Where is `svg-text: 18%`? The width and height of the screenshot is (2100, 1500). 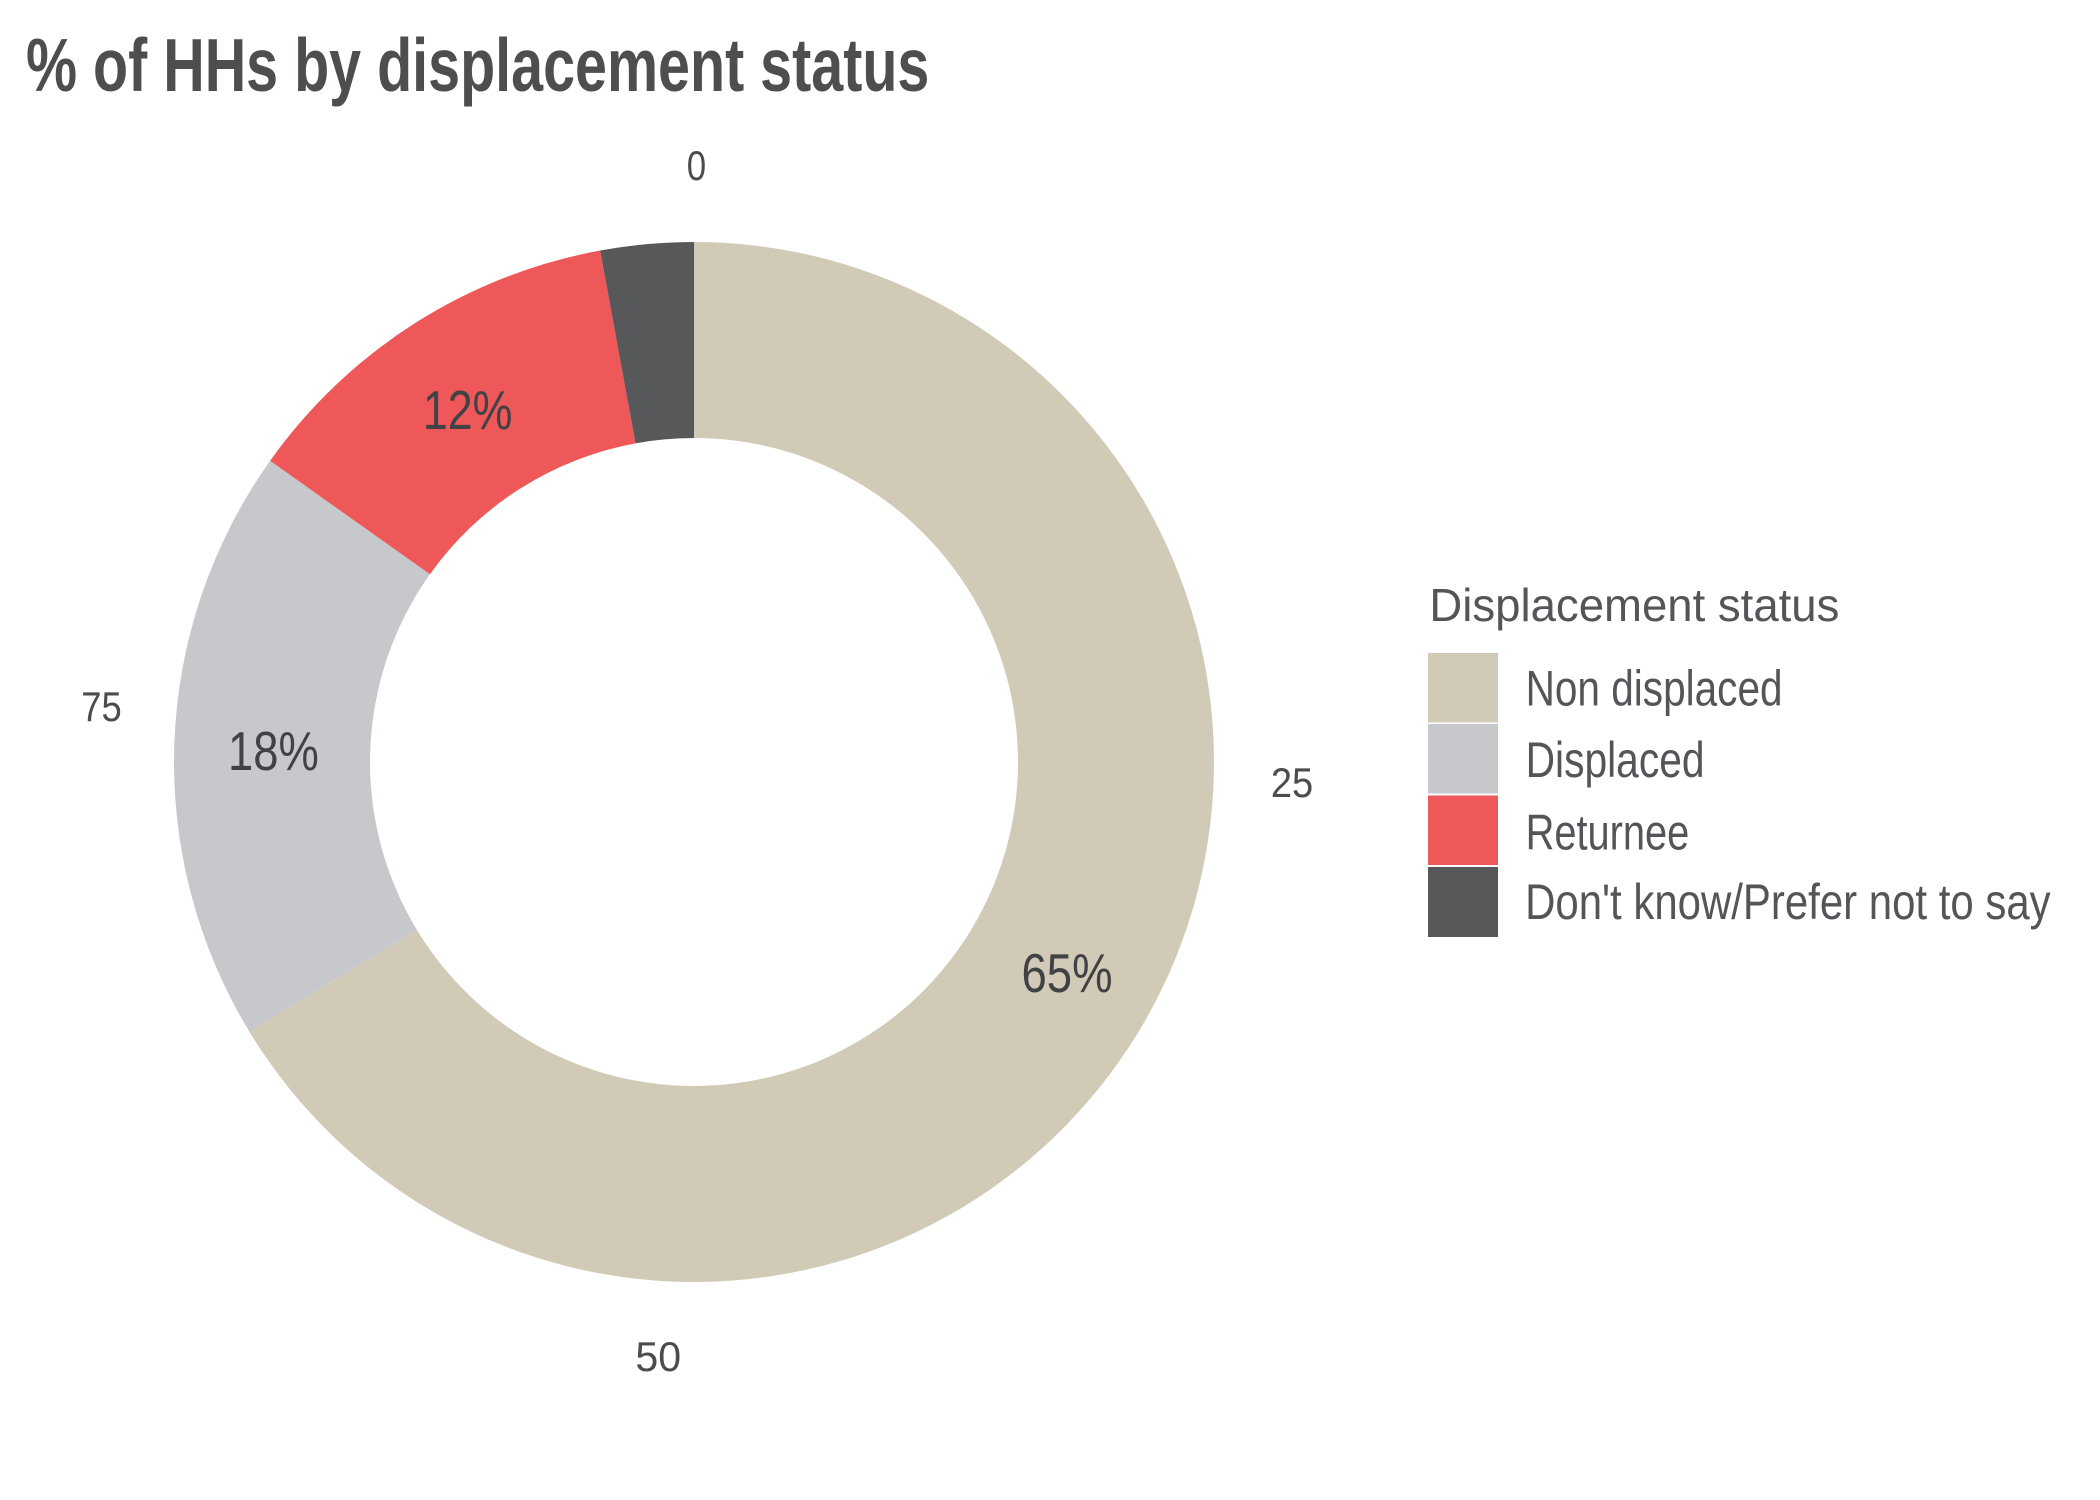
svg-text: 18% is located at coordinates (273, 751).